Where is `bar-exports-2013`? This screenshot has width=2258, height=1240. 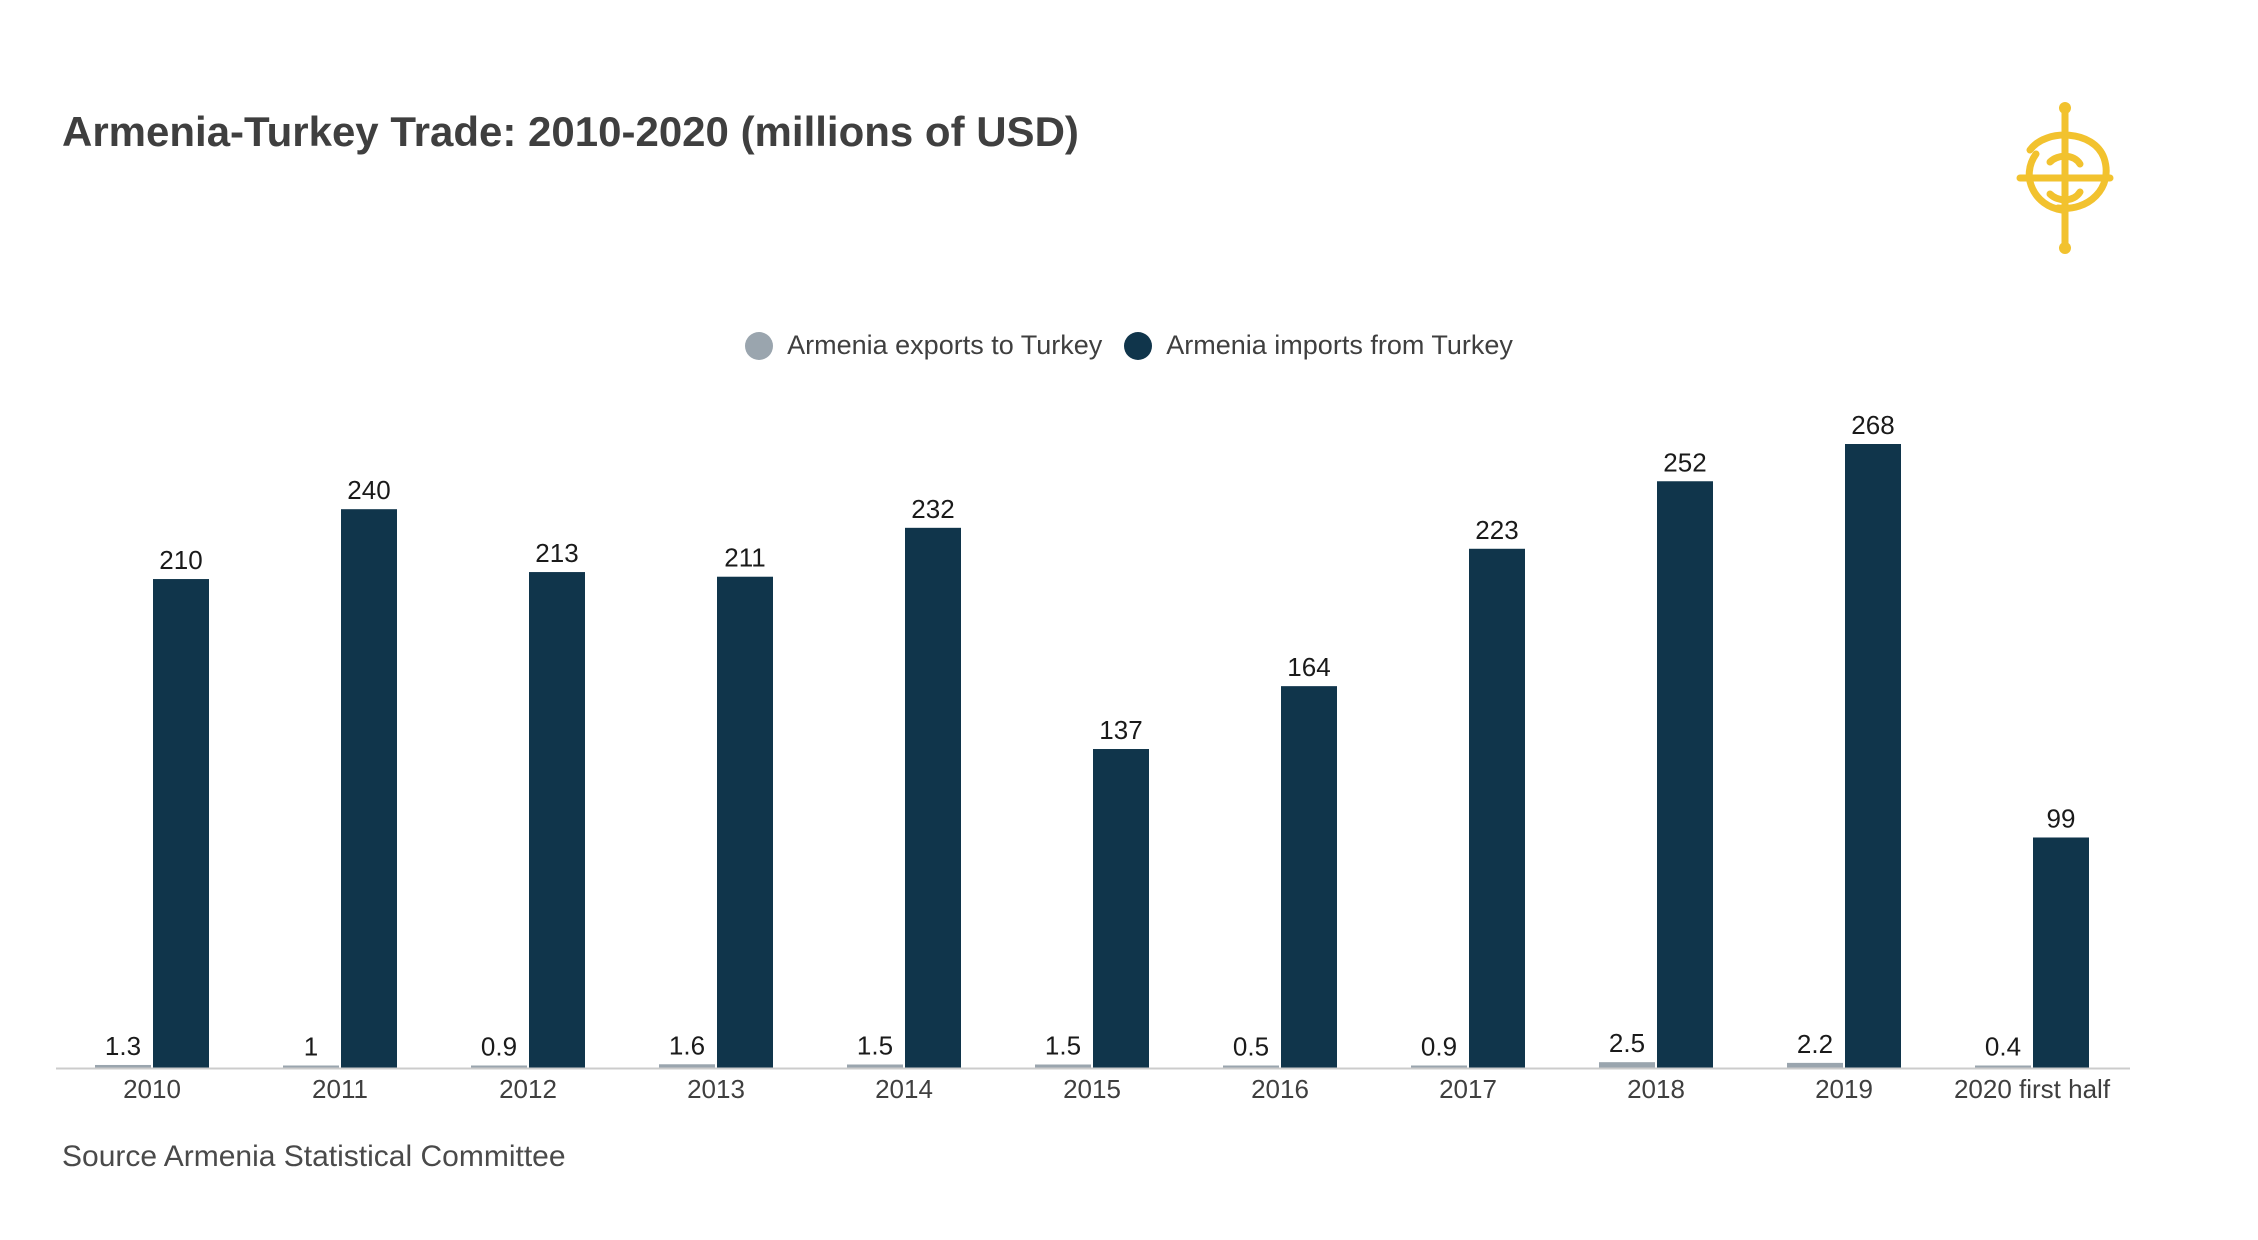
bar-exports-2013 is located at coordinates (687, 1066).